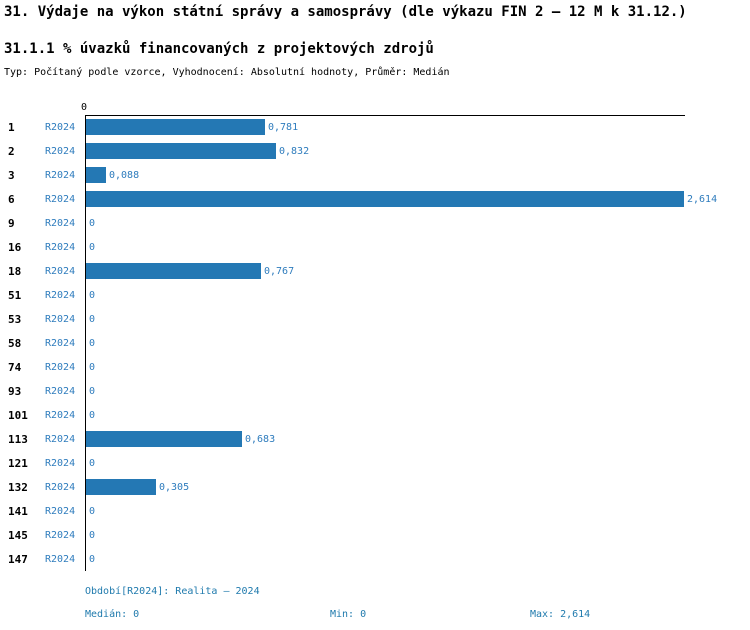 The image size is (750, 630). Describe the element at coordinates (294, 151) in the screenshot. I see `bar-value-label: 0,832` at that location.